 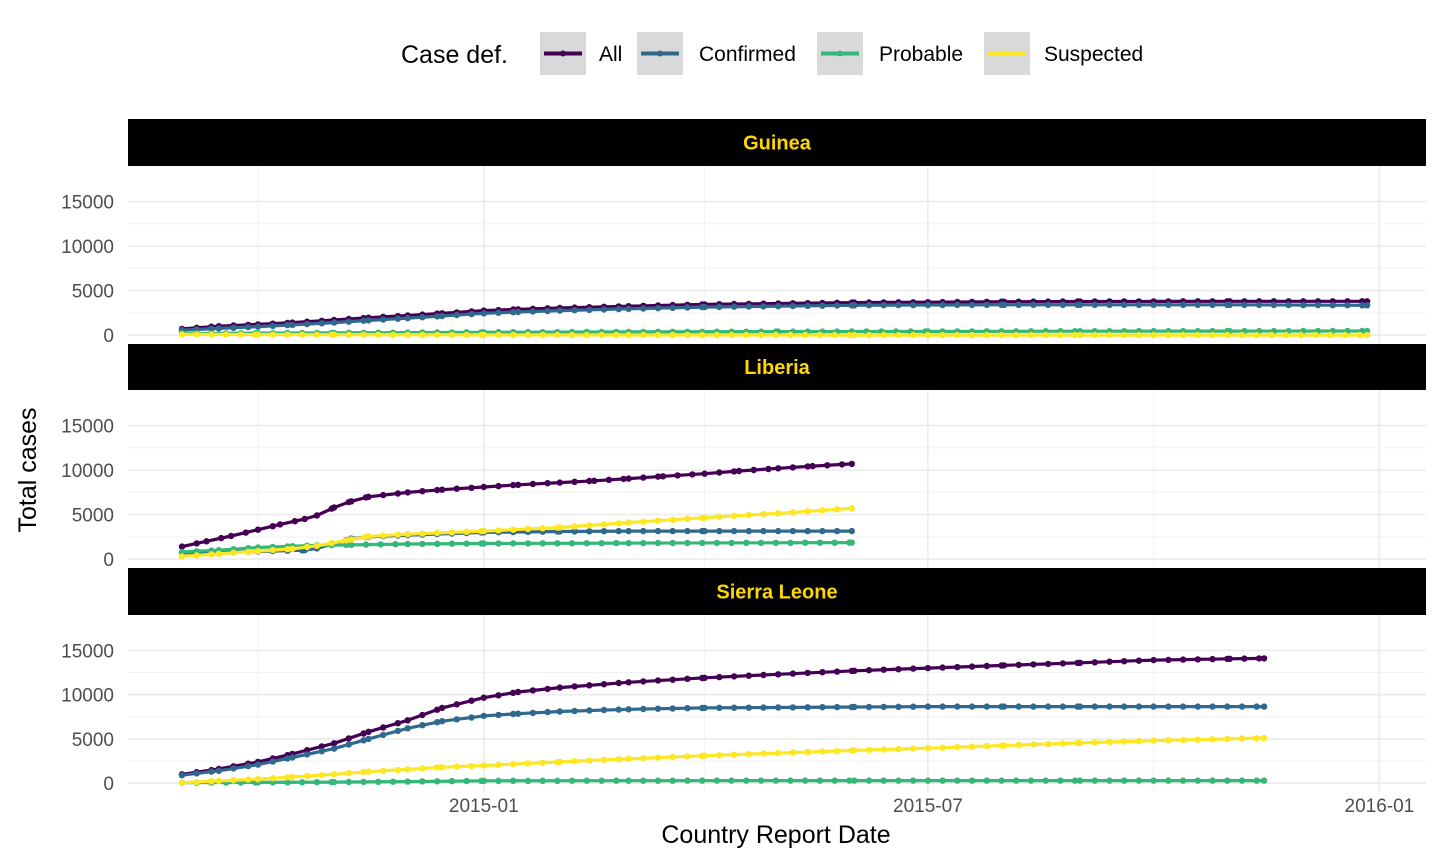 What do you see at coordinates (108, 336) in the screenshot?
I see `y-tick-label: 0` at bounding box center [108, 336].